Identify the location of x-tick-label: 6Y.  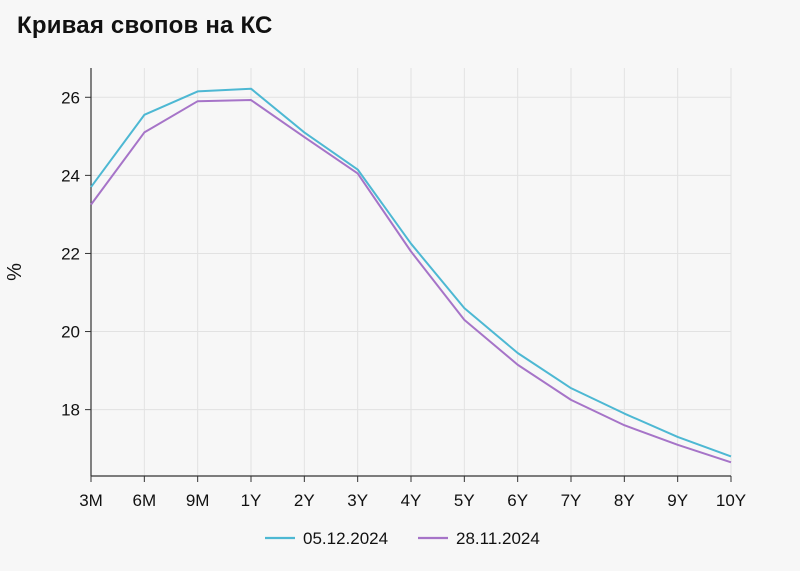
(517, 500).